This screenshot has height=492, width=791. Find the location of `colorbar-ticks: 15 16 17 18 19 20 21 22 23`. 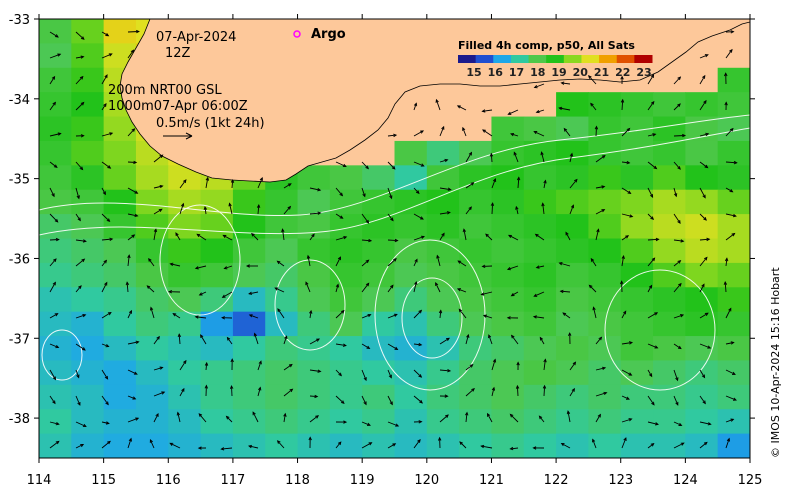

colorbar-ticks: 15 16 17 18 19 20 21 22 23 is located at coordinates (558, 72).